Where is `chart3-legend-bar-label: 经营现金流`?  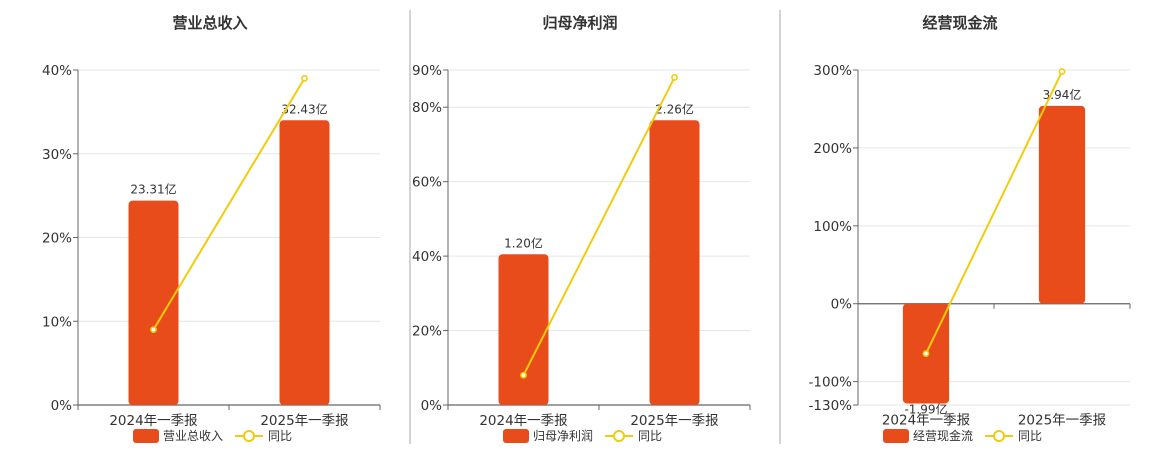
chart3-legend-bar-label: 经营现金流 is located at coordinates (943, 435).